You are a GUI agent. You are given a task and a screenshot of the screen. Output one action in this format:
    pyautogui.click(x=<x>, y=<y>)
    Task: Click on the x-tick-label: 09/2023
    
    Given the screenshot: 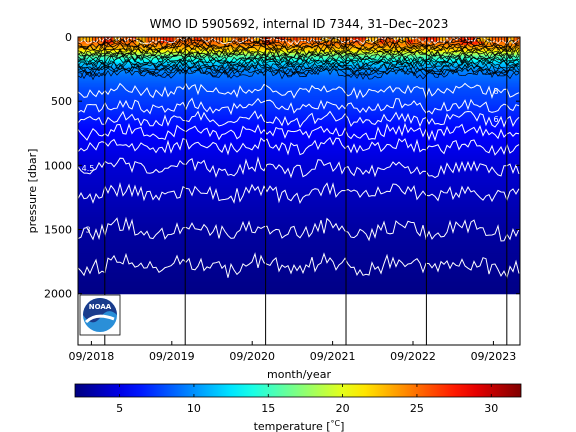 What is the action you would take?
    pyautogui.click(x=494, y=356)
    